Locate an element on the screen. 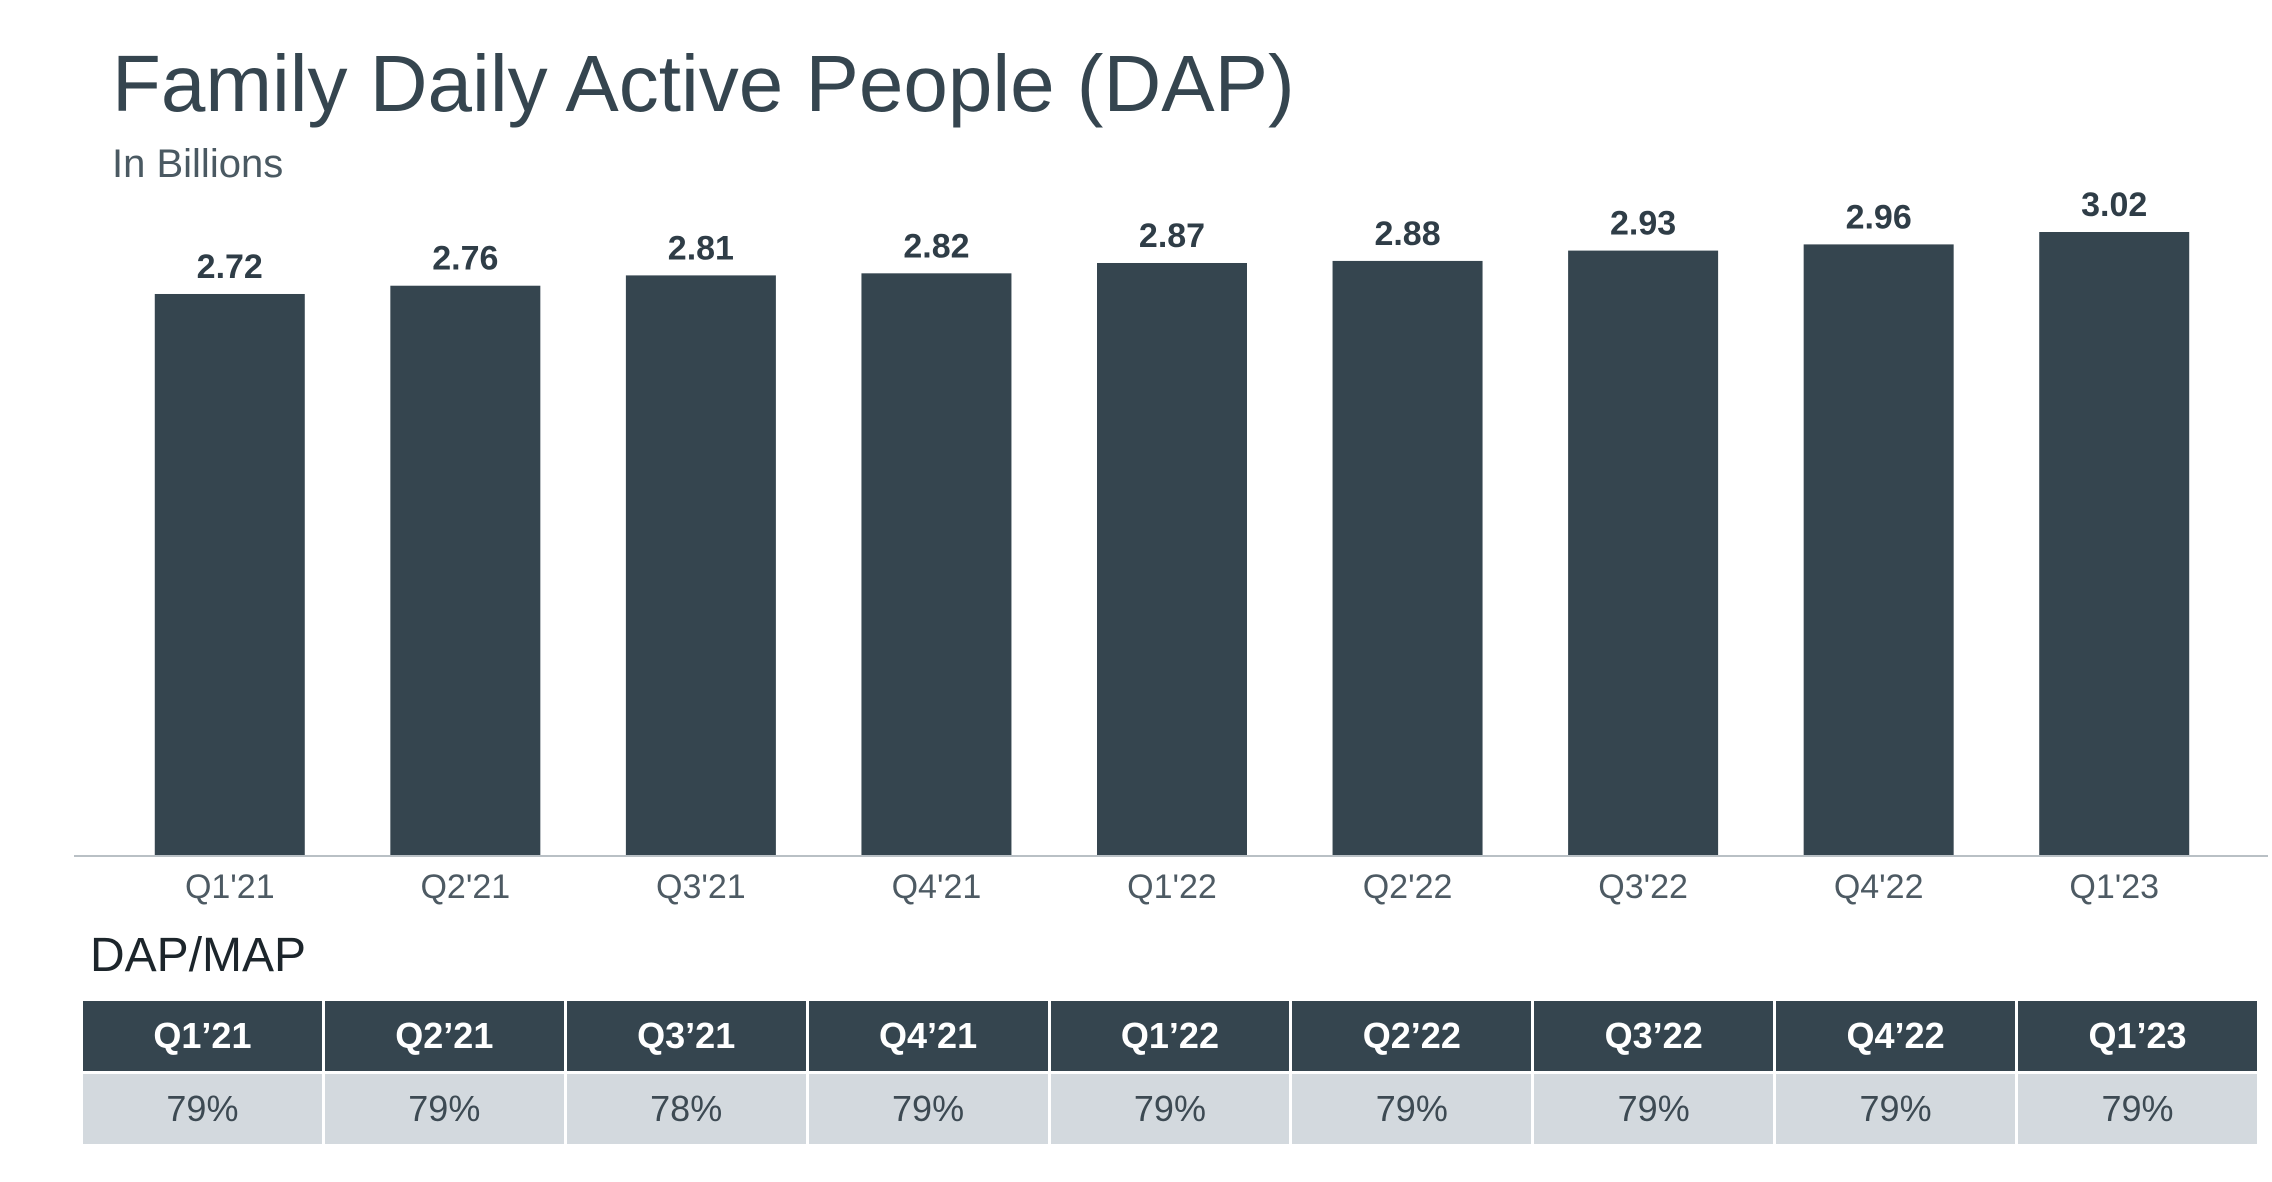  dap-map-value-q1-21: 79% is located at coordinates (202, 1109).